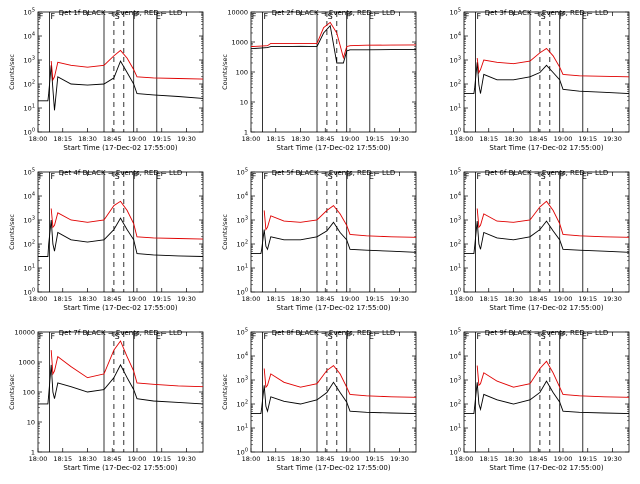 This screenshot has height=484, width=640. Describe the element at coordinates (455, 172) in the screenshot. I see `y-tick-label: 10⁵` at that location.